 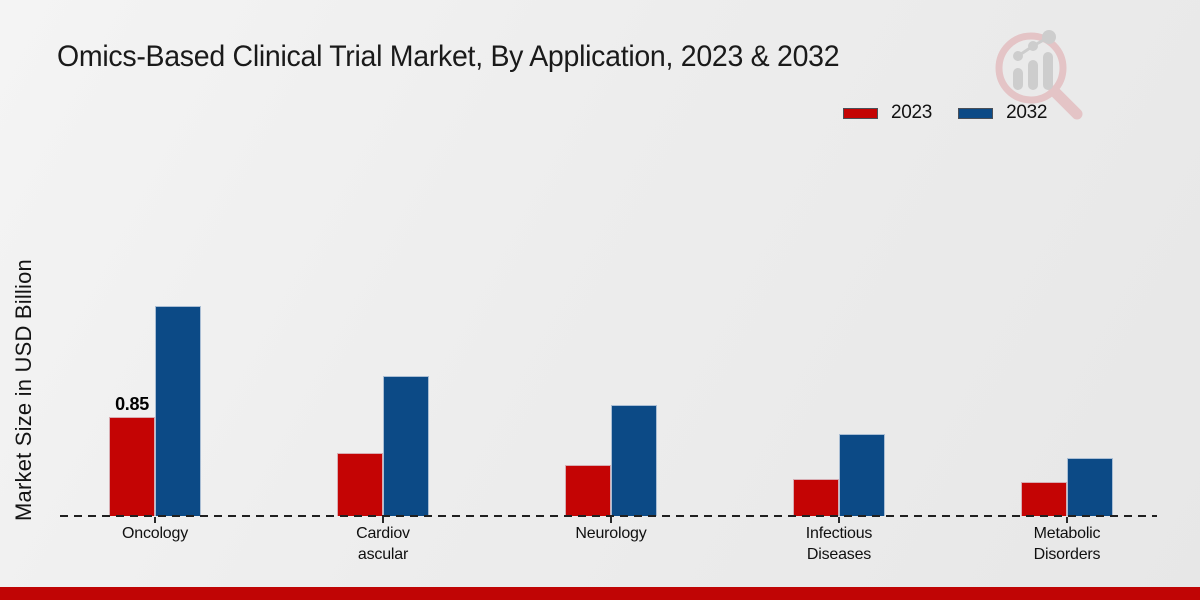 What do you see at coordinates (600, 593) in the screenshot?
I see `bottom-red-band` at bounding box center [600, 593].